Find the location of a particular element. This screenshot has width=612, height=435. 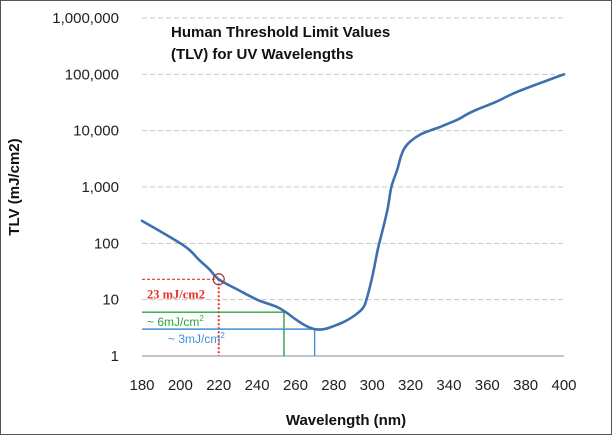

y-tick-label: 100,000 is located at coordinates (92, 74).